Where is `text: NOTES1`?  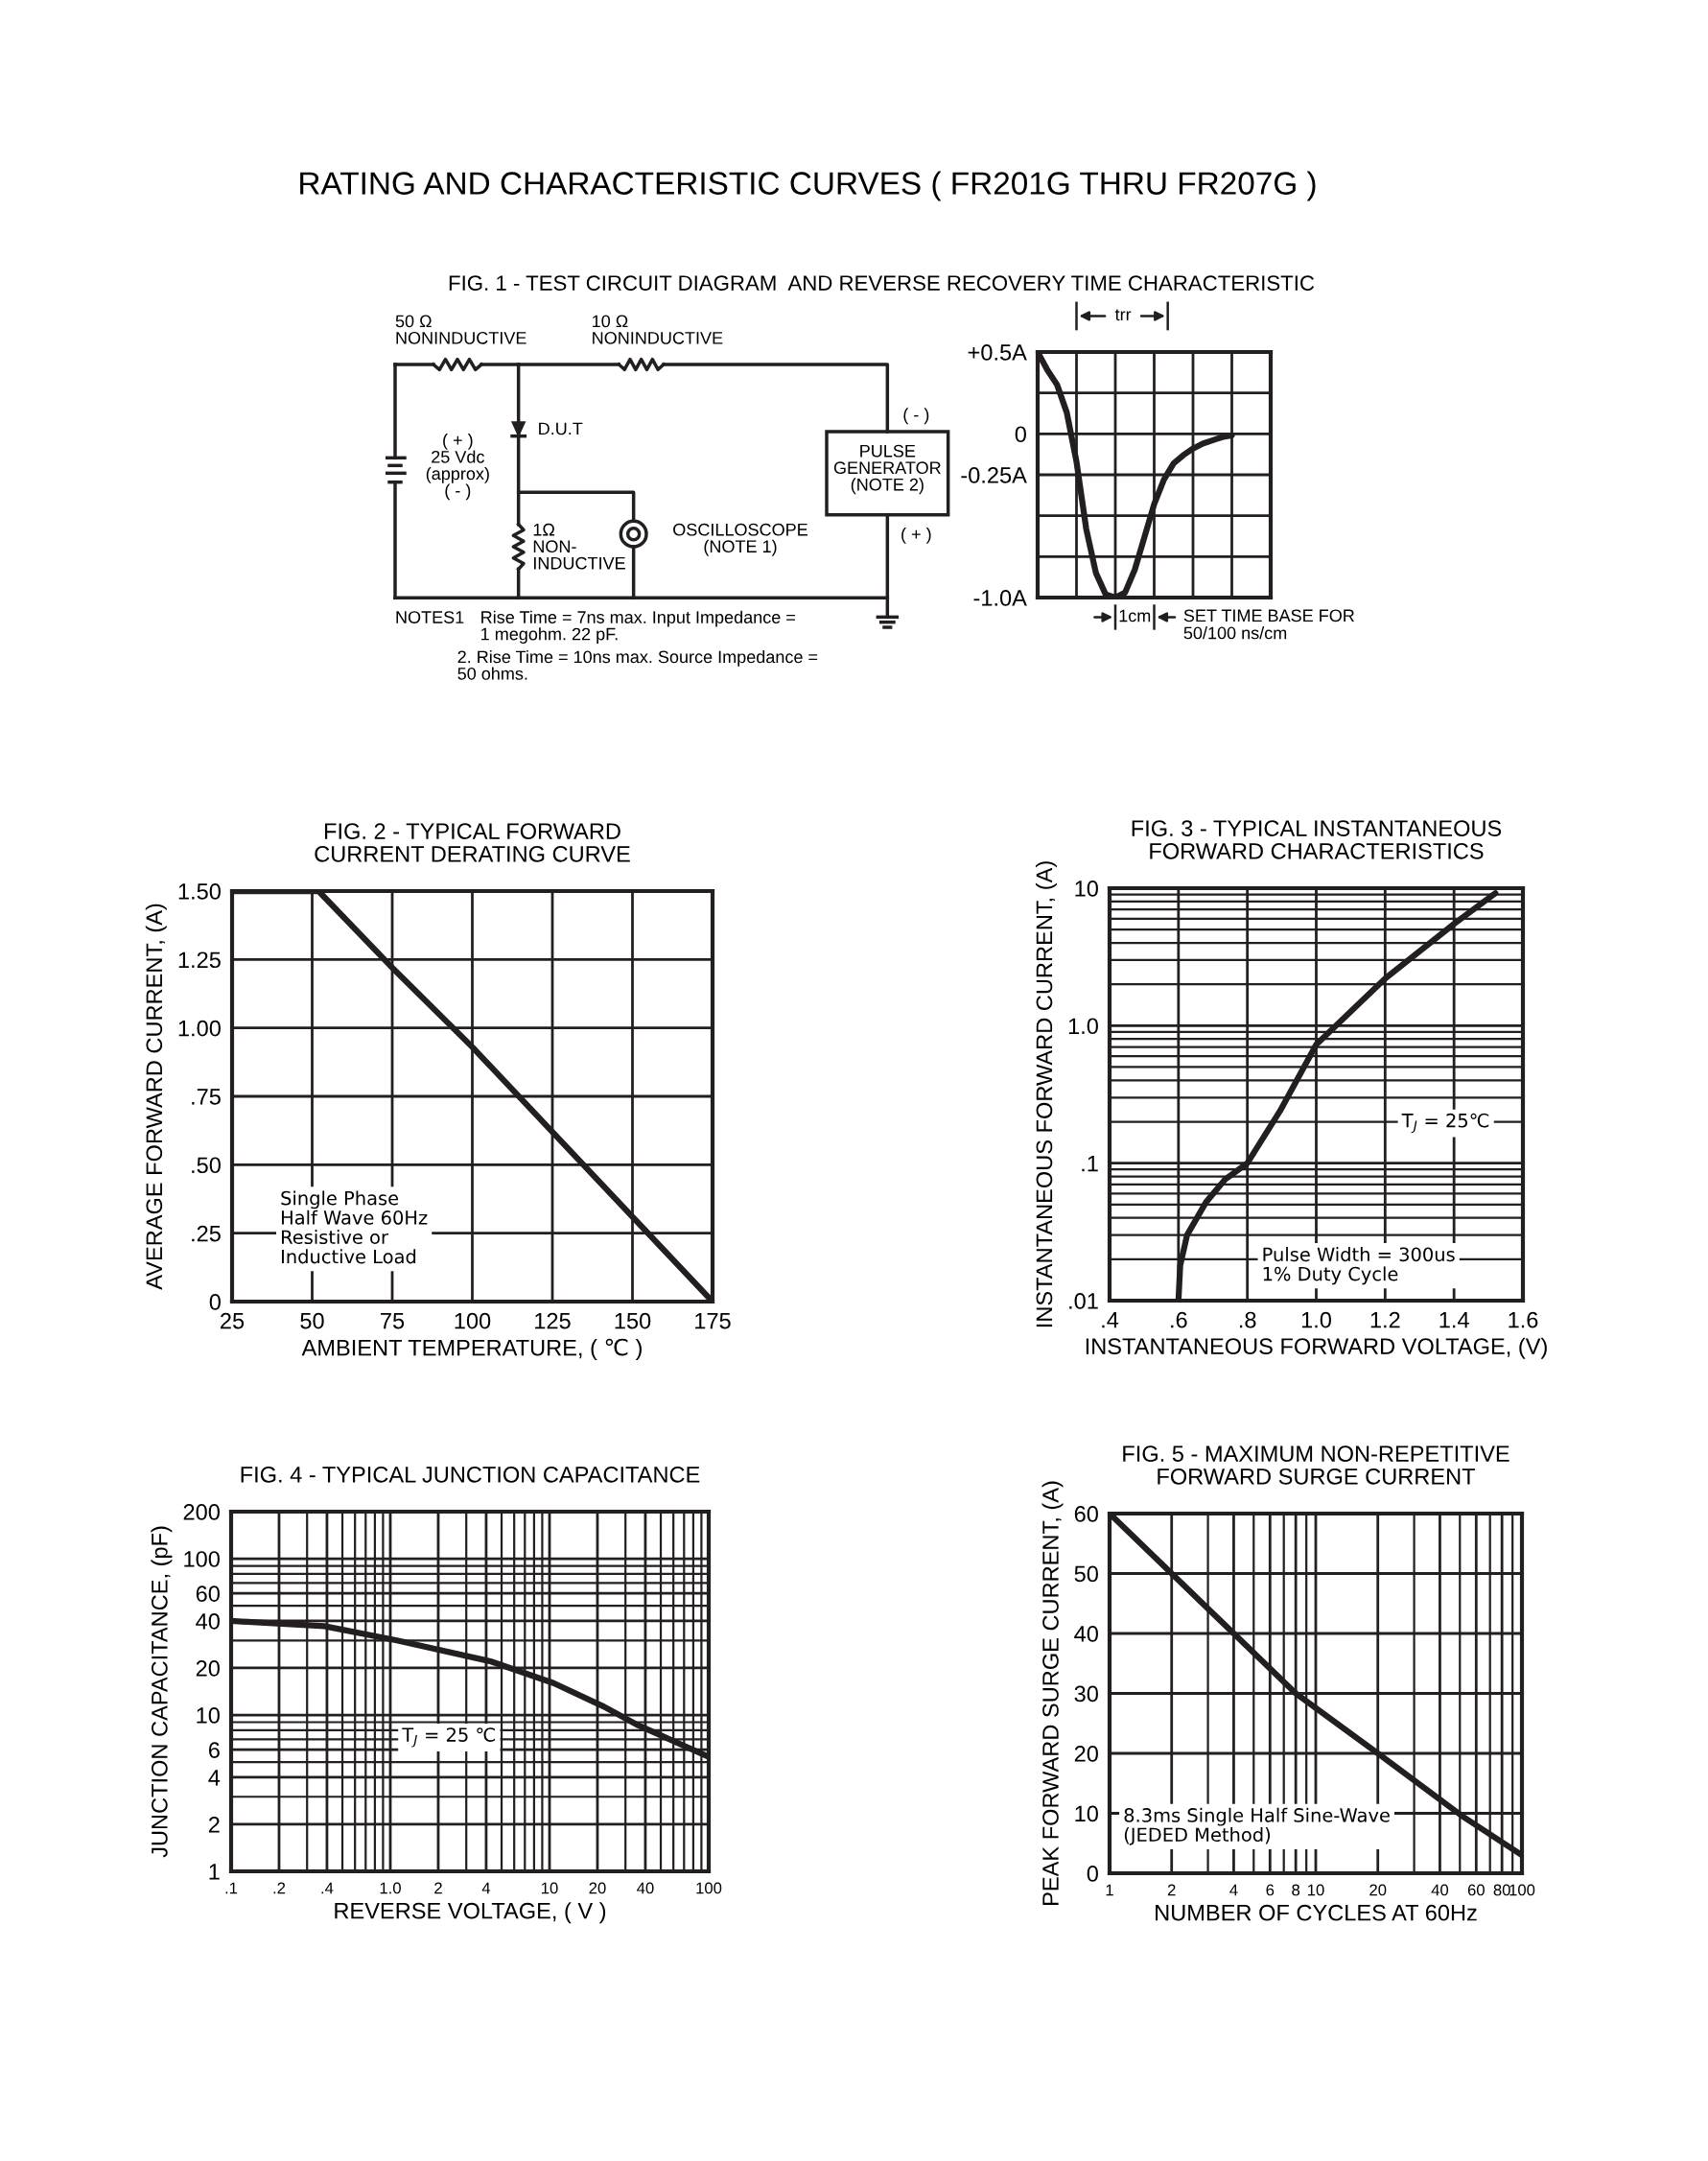 text: NOTES1 is located at coordinates (430, 617).